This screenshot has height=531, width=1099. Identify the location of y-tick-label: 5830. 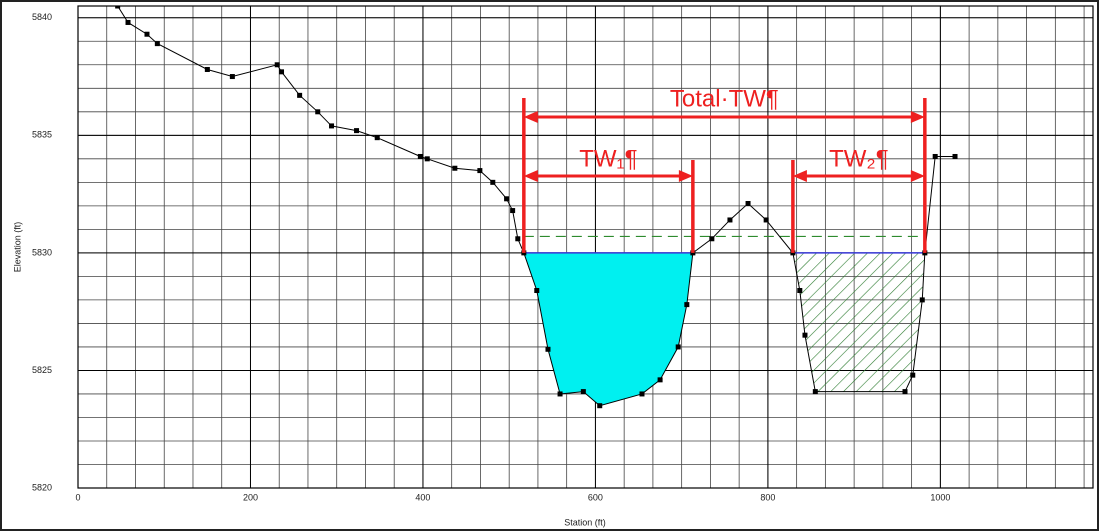
(42, 252).